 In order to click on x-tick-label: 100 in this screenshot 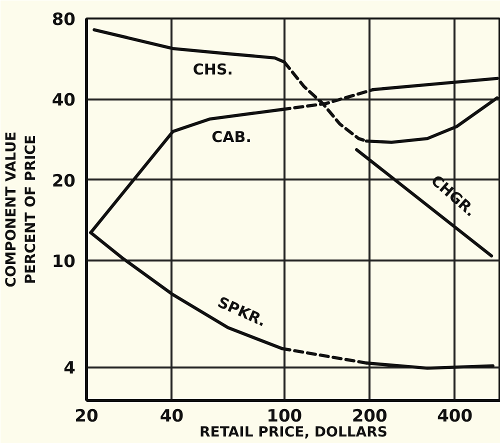, I will do `click(284, 416)`.